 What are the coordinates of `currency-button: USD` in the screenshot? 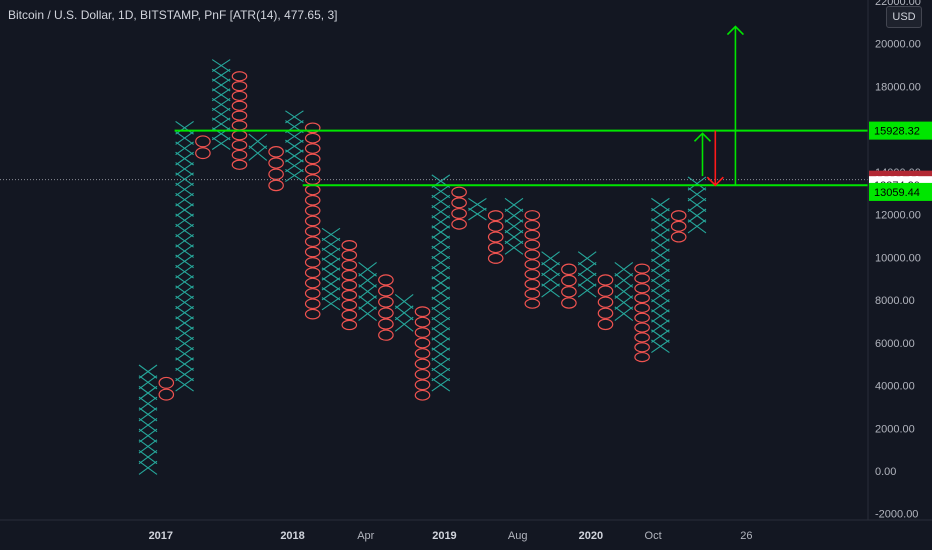 It's located at (904, 17).